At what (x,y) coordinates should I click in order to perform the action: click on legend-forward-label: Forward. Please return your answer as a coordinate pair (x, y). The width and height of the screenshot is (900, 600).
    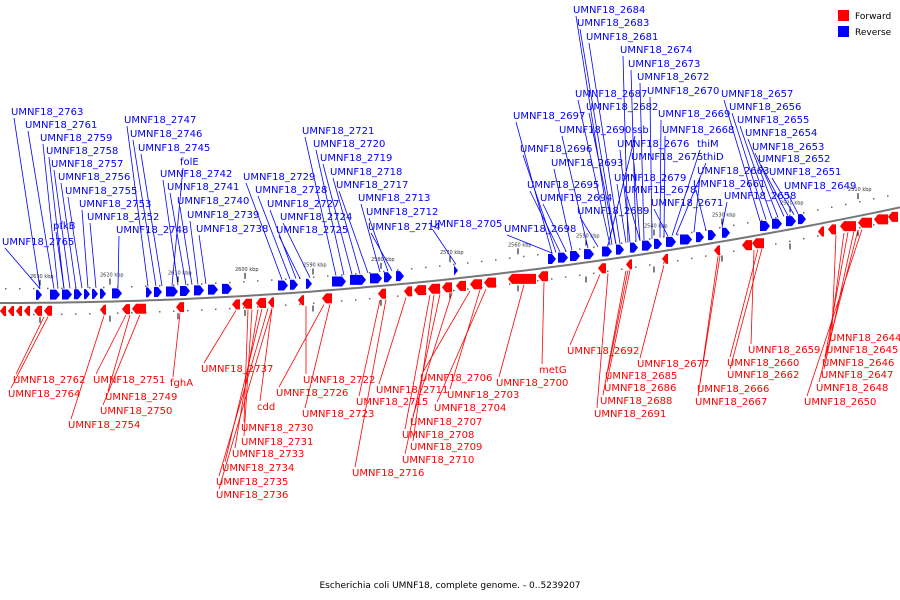
    Looking at the image, I should click on (873, 17).